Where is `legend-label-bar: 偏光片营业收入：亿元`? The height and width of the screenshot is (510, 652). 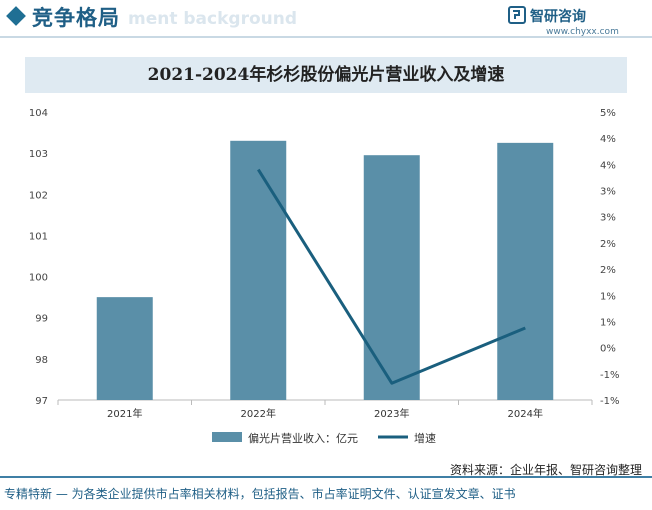
legend-label-bar: 偏光片营业收入：亿元 is located at coordinates (303, 438).